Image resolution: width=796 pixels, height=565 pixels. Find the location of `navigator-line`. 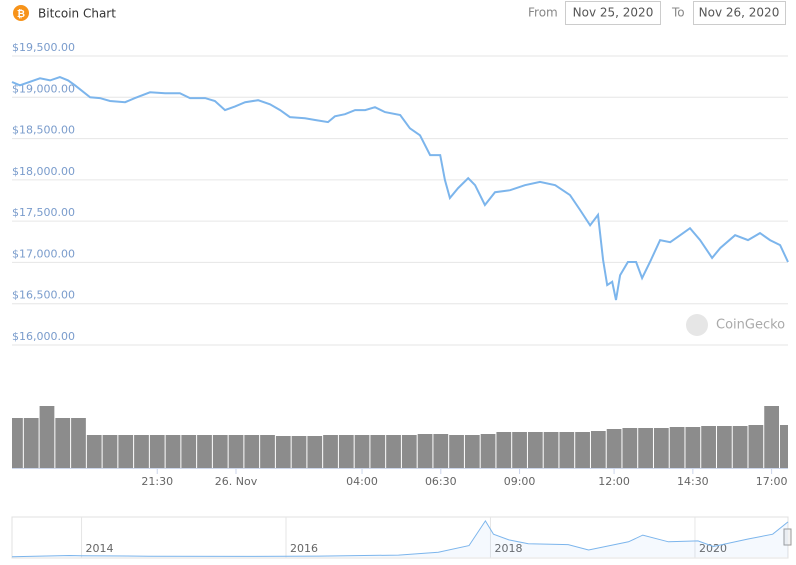

navigator-line is located at coordinates (400, 538).